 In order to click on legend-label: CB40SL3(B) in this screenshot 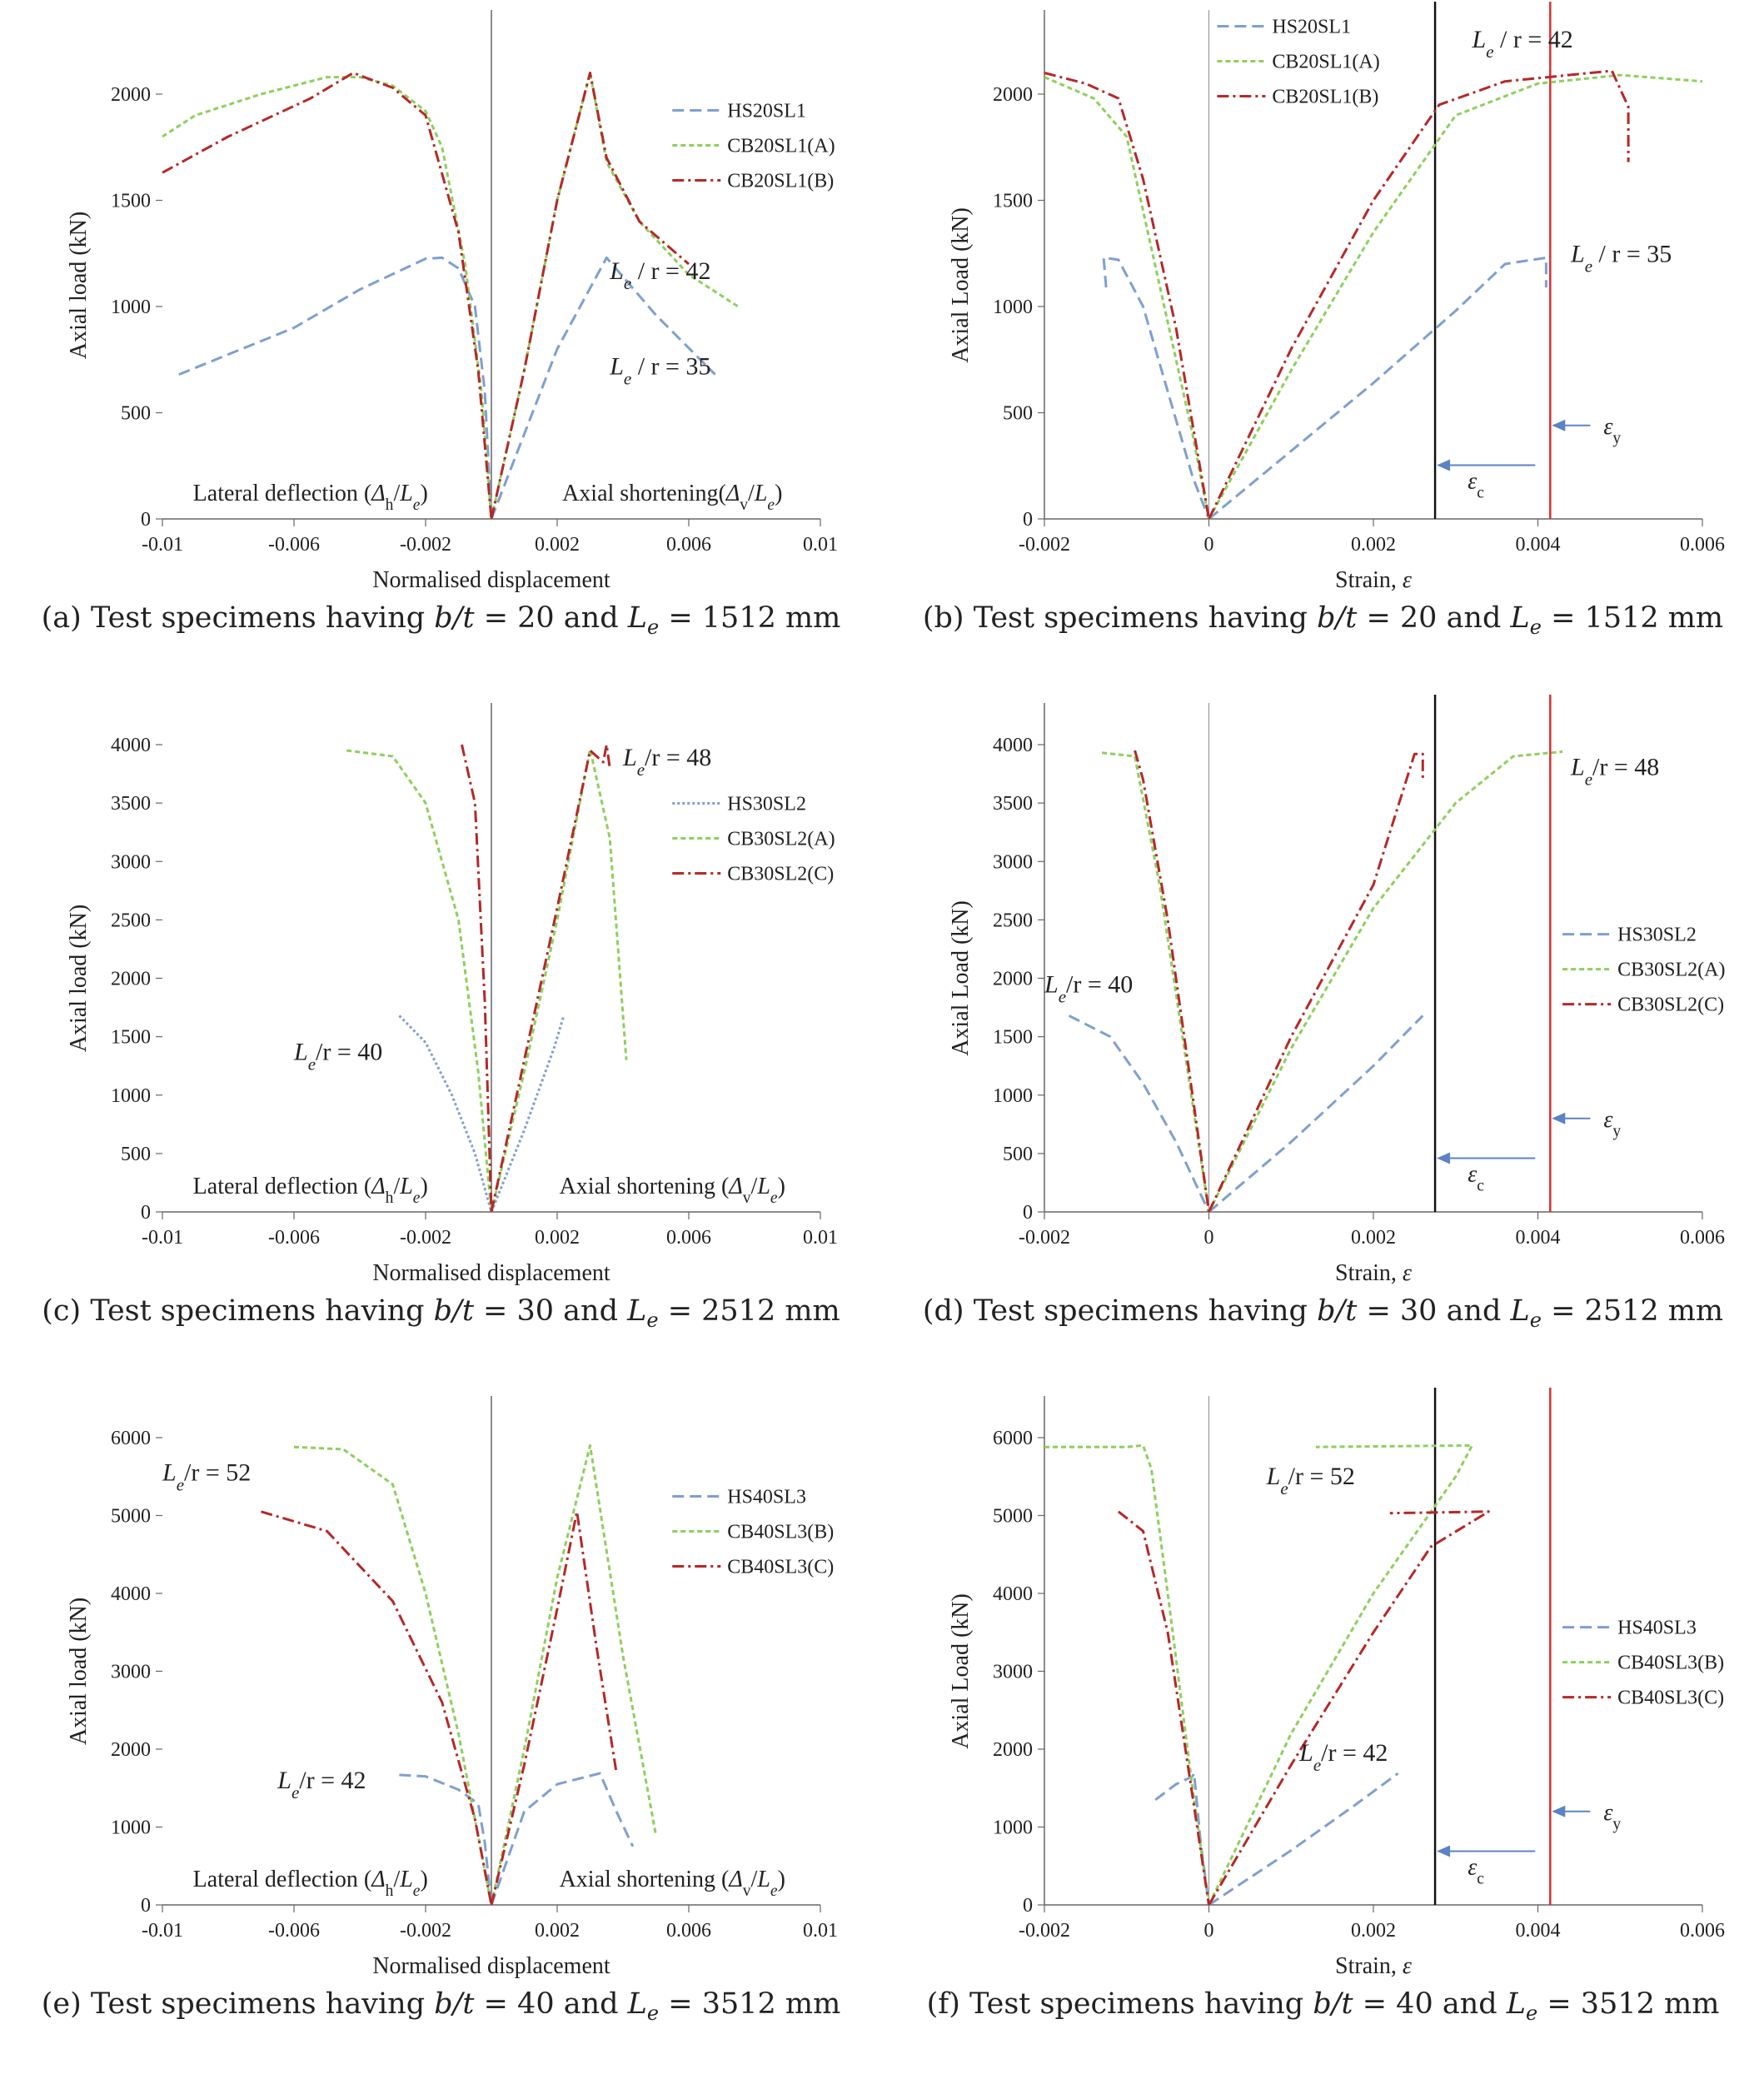, I will do `click(1670, 1663)`.